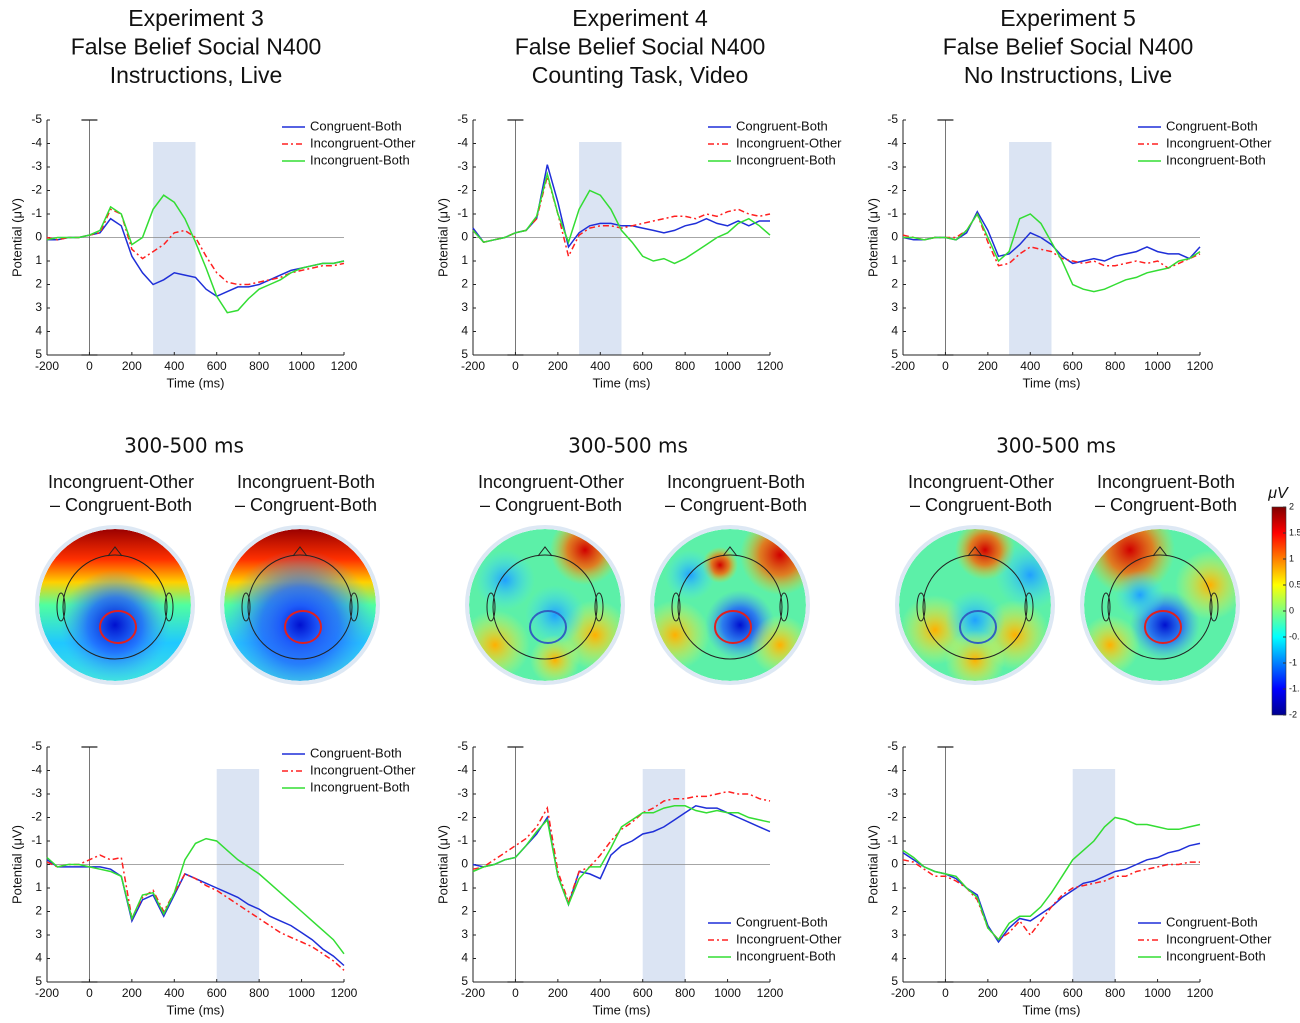 The width and height of the screenshot is (1300, 1023). I want to click on colorbar-tick-label: -1, so click(1293, 662).